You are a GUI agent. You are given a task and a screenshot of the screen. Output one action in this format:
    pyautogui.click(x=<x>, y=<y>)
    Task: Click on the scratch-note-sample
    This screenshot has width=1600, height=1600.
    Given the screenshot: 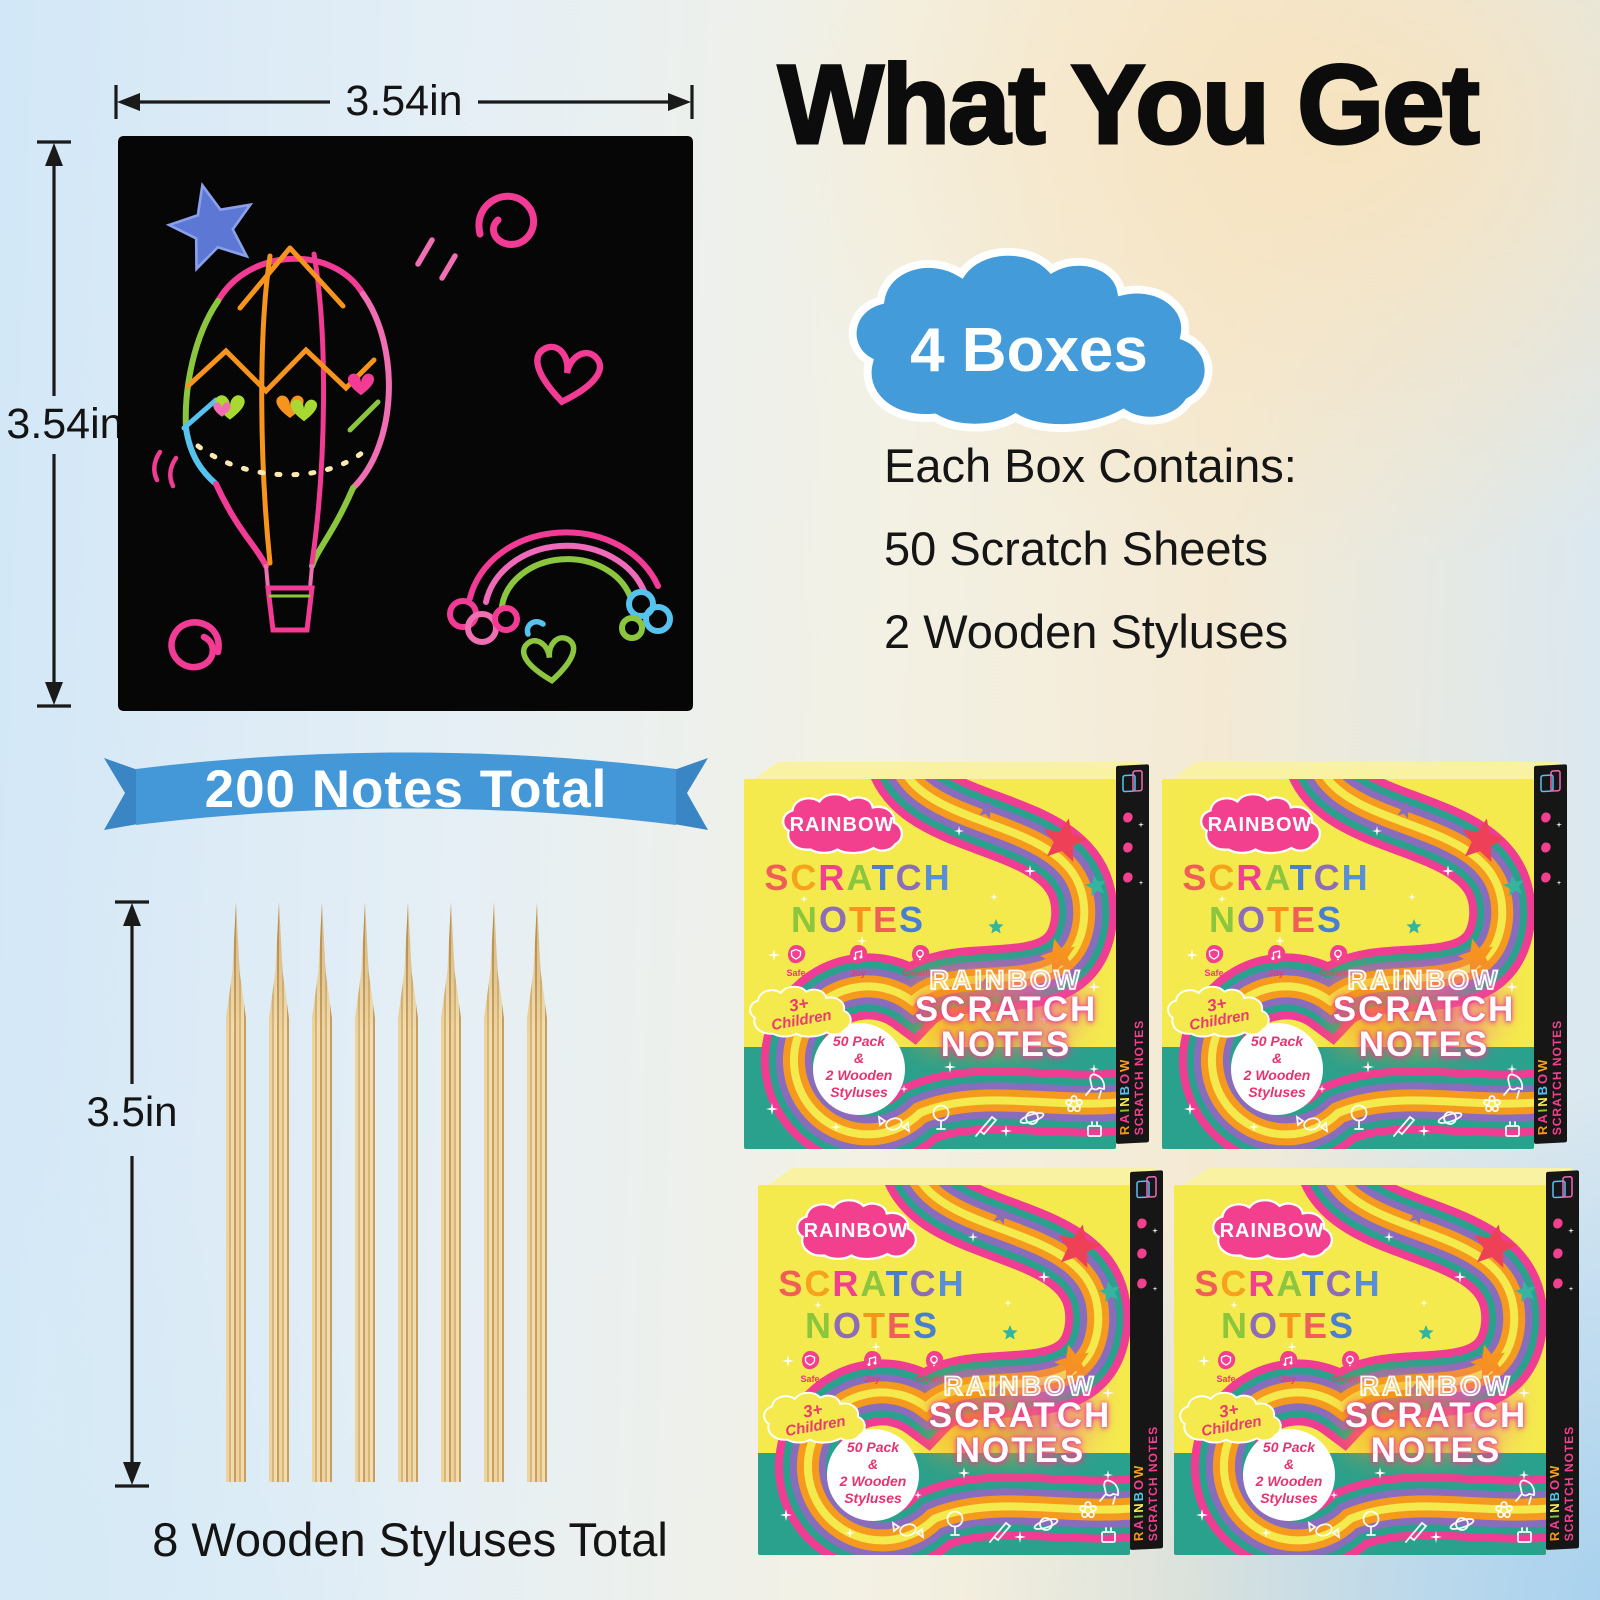 What is the action you would take?
    pyautogui.click(x=405, y=423)
    